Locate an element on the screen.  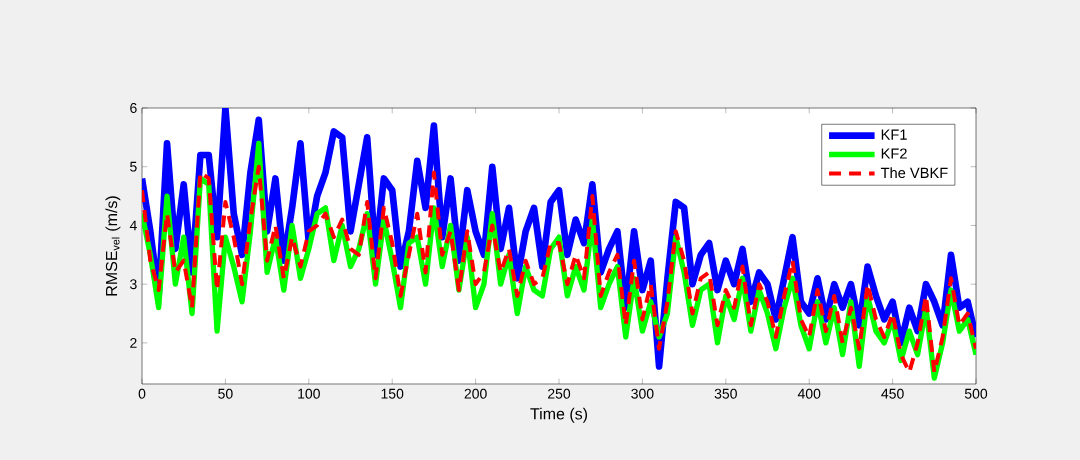
y-tick-label: 2 is located at coordinates (133, 343).